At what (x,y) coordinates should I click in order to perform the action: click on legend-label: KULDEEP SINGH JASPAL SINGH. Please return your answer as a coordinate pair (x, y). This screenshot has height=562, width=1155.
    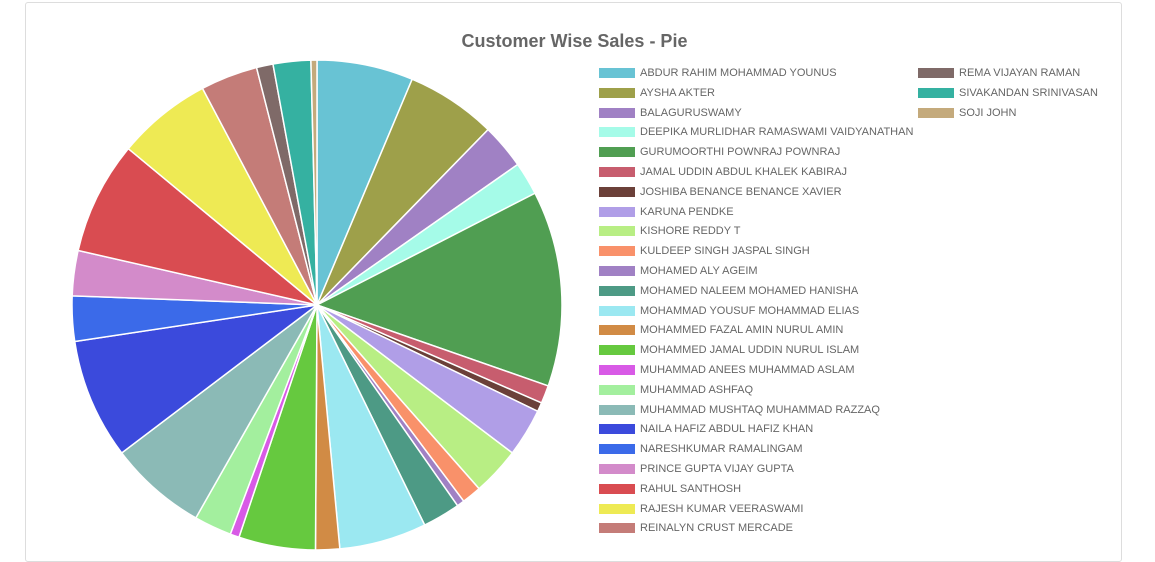
    Looking at the image, I should click on (725, 251).